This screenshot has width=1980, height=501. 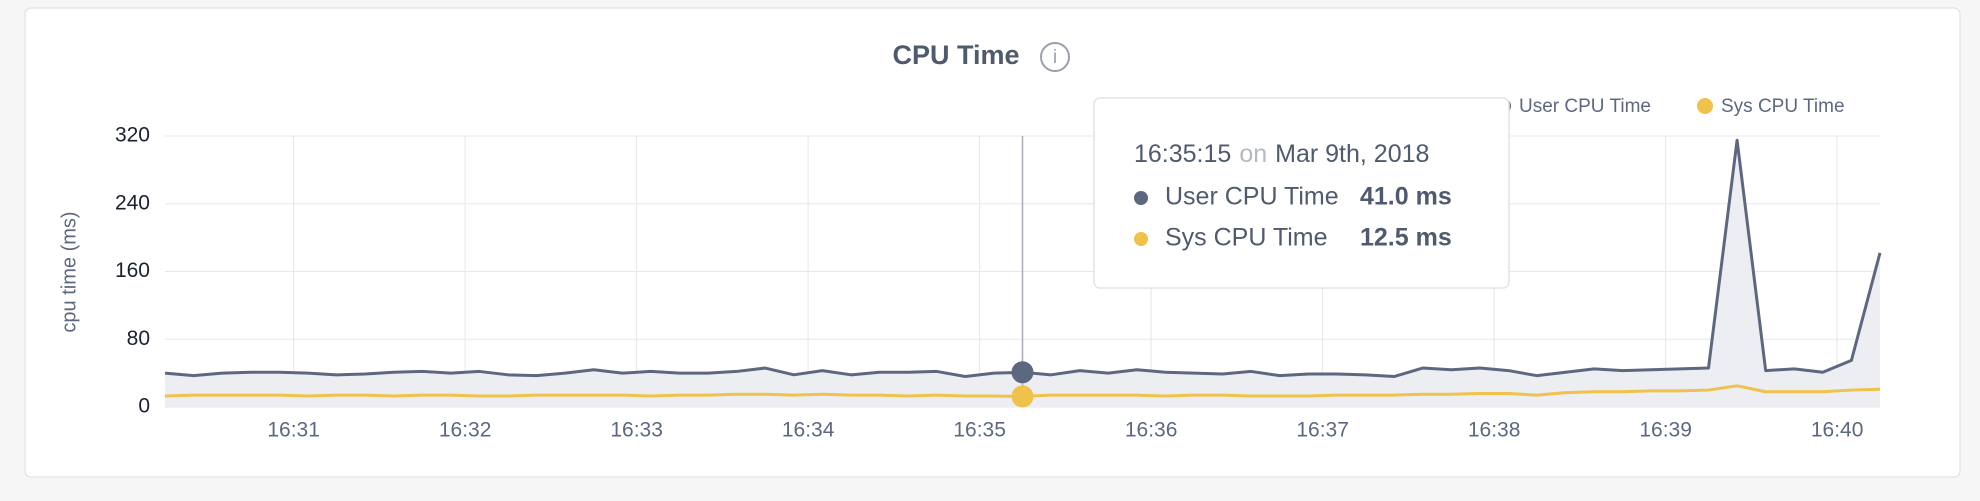 What do you see at coordinates (69, 271) in the screenshot?
I see `y-axis-label: cpu time (ms)` at bounding box center [69, 271].